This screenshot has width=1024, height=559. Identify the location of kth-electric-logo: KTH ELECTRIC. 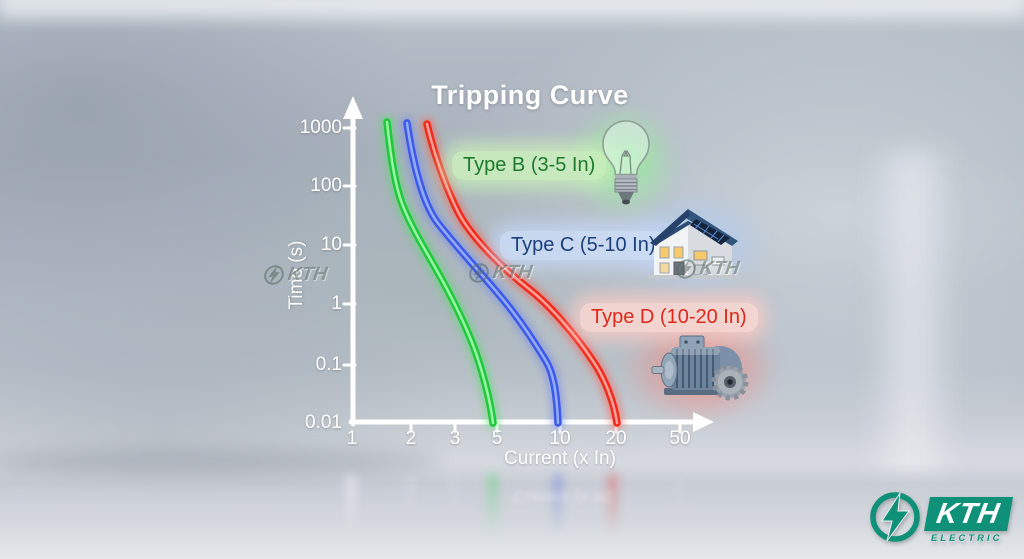
(940, 517).